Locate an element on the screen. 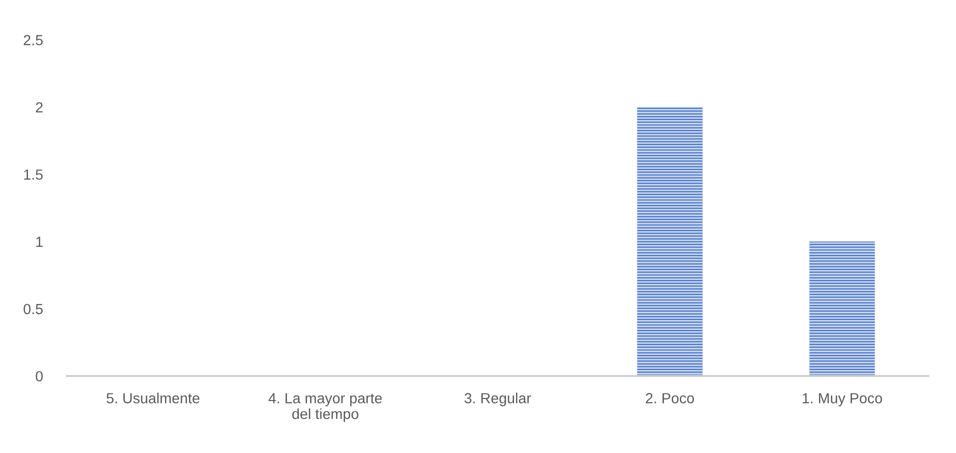 This screenshot has height=453, width=956. y-tick-label: 0 is located at coordinates (39, 376).